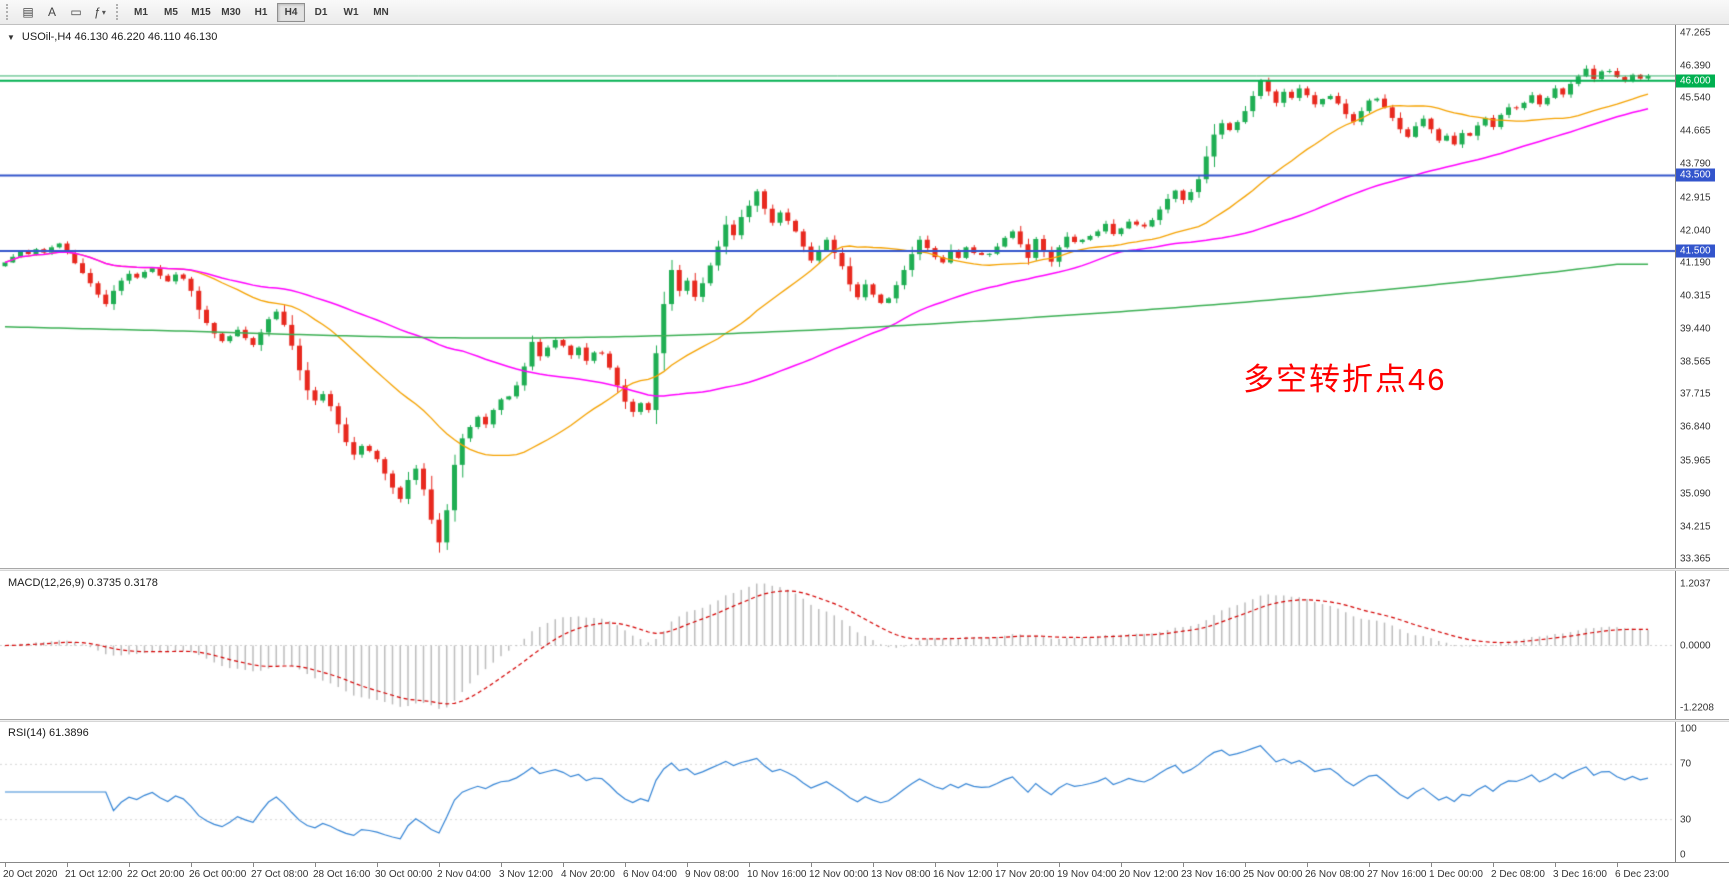  Describe the element at coordinates (94, 874) in the screenshot. I see `time-axis-label: 21 Oct 12:00` at that location.